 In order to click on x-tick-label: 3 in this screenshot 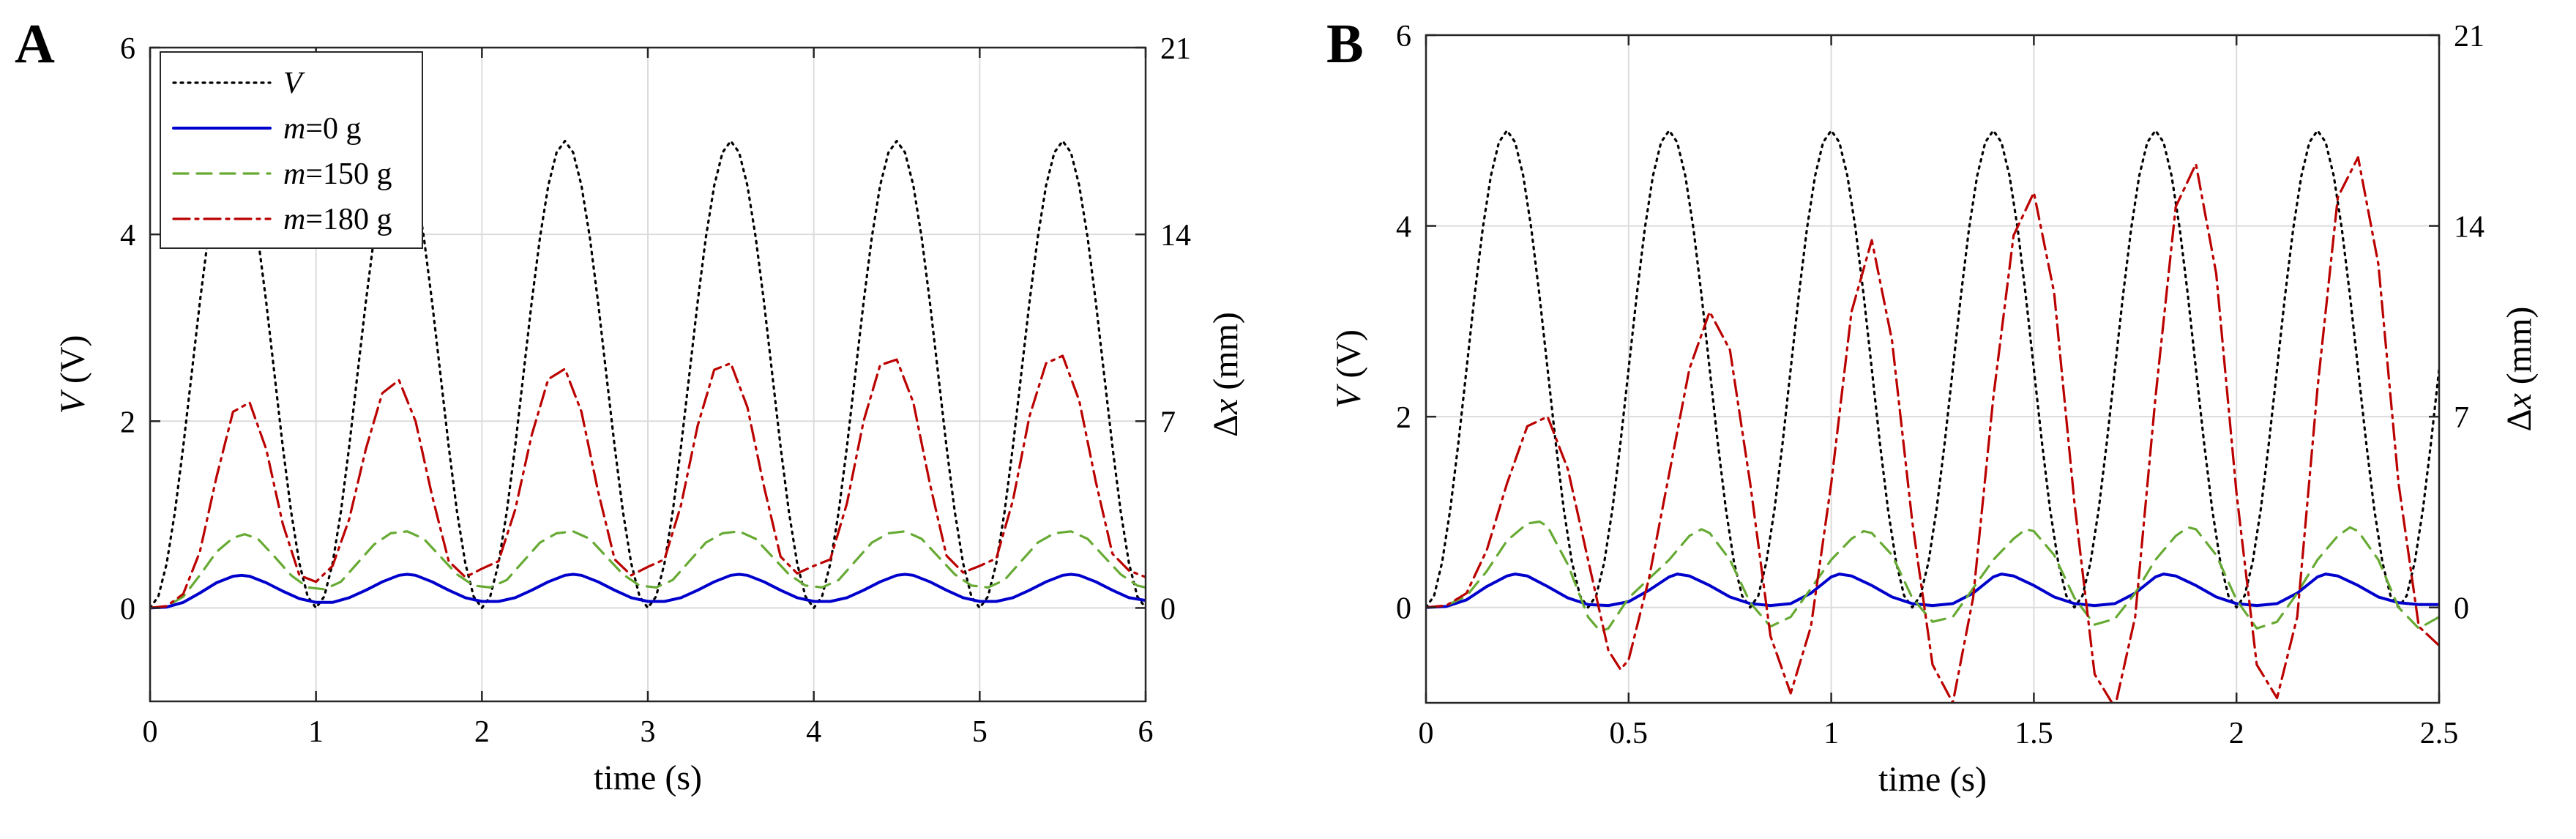, I will do `click(648, 732)`.